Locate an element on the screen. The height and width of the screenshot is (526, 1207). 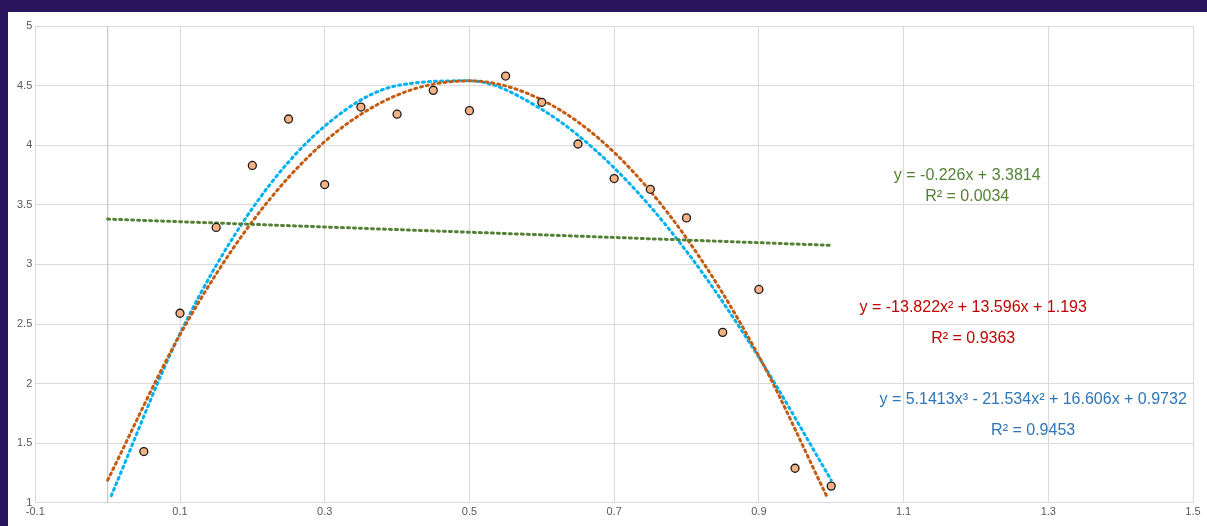
annotation: y = -0.226x + 3.3814 is located at coordinates (967, 174).